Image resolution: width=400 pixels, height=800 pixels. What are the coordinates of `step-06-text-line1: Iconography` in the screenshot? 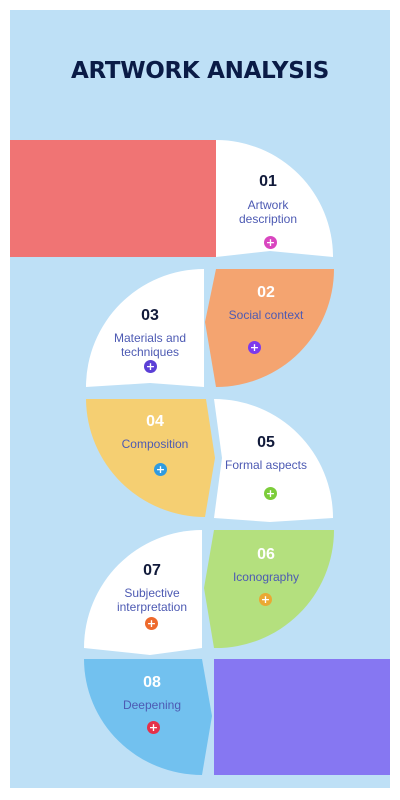 It's located at (266, 577).